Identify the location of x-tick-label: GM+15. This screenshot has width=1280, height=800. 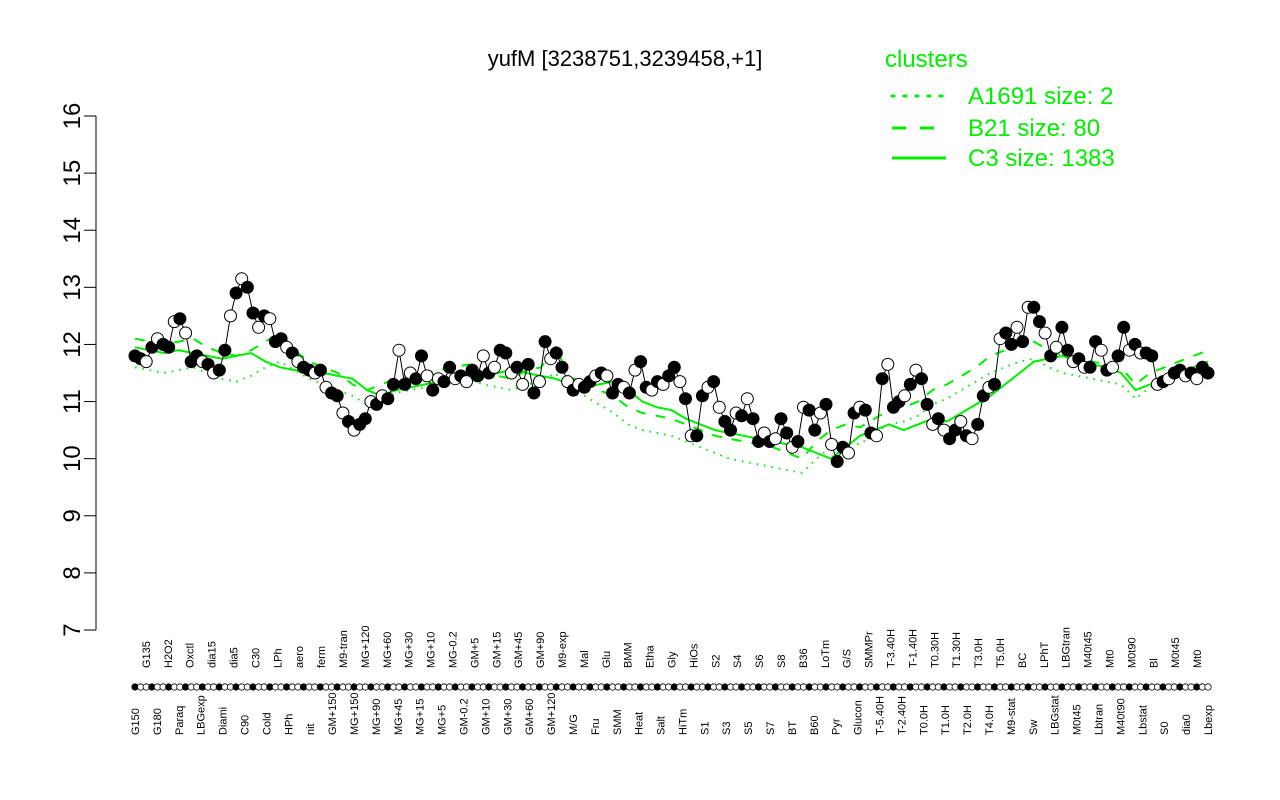
(497, 650).